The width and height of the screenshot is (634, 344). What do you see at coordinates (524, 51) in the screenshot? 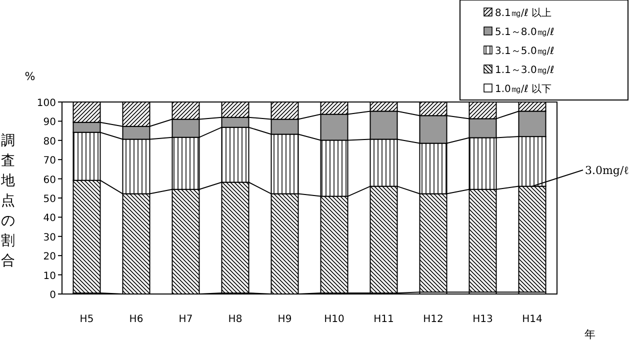
I see `legend-label: 3.1～5.0㎎/ℓ` at bounding box center [524, 51].